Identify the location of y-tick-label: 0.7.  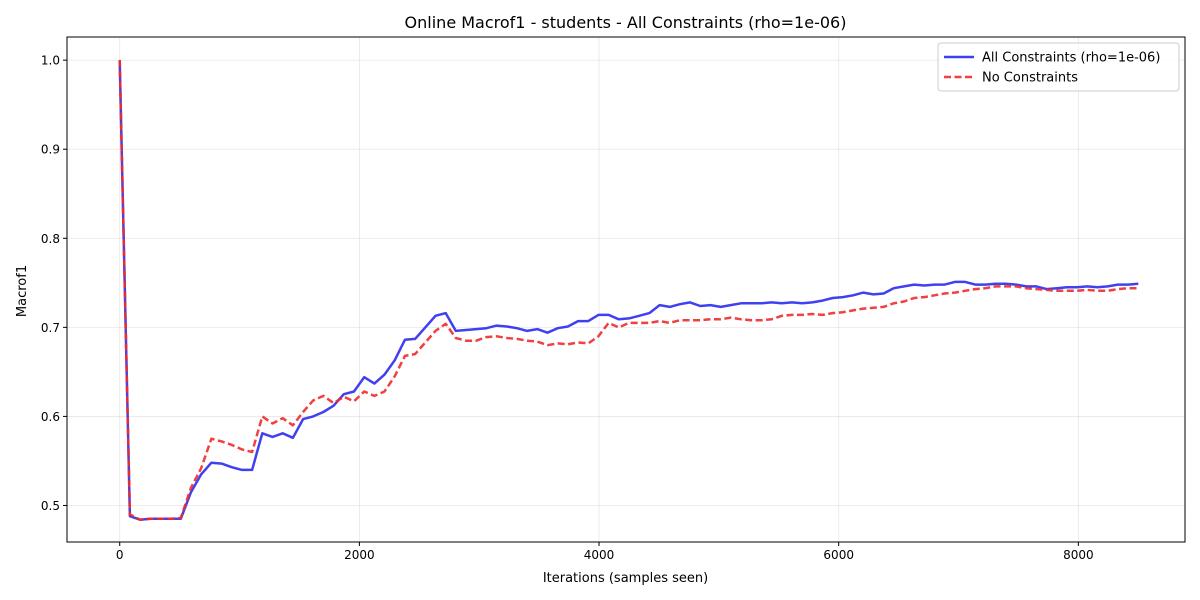
(50, 328).